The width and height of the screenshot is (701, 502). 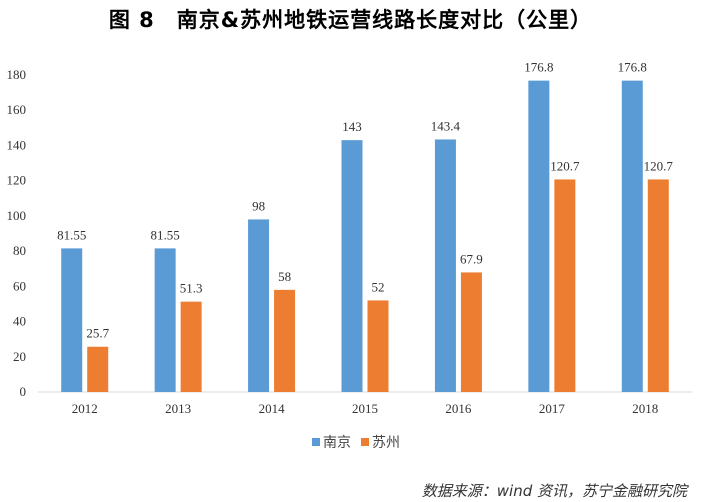 I want to click on legend-item-nanjing: 南京, so click(x=331, y=442).